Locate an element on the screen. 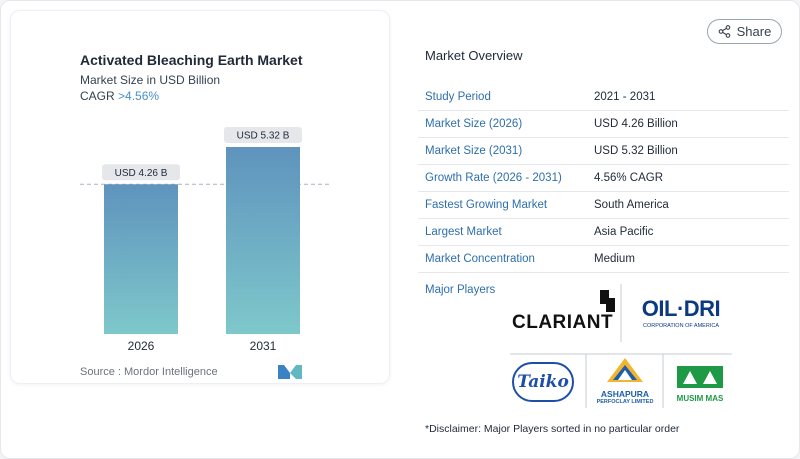 Image resolution: width=800 pixels, height=459 pixels. ashapura-subtitle: PERFOCLAY LIMITED is located at coordinates (625, 402).